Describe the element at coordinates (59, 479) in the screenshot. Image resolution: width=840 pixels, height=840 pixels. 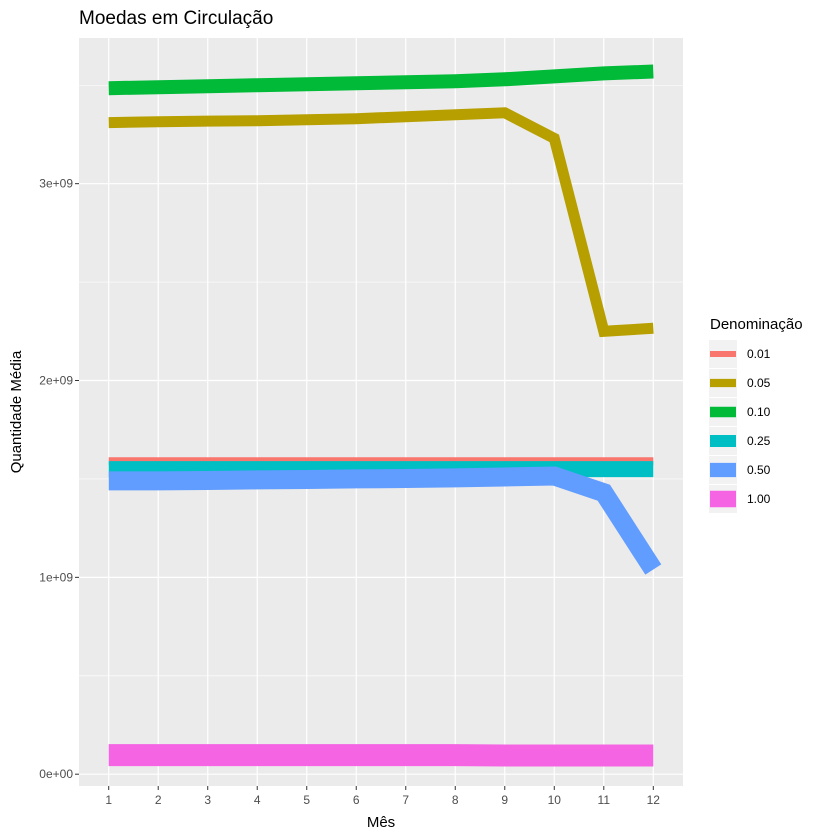
I see `y-axis-ticks: 0e+00 1e+09 2e+09 3e+09` at that location.